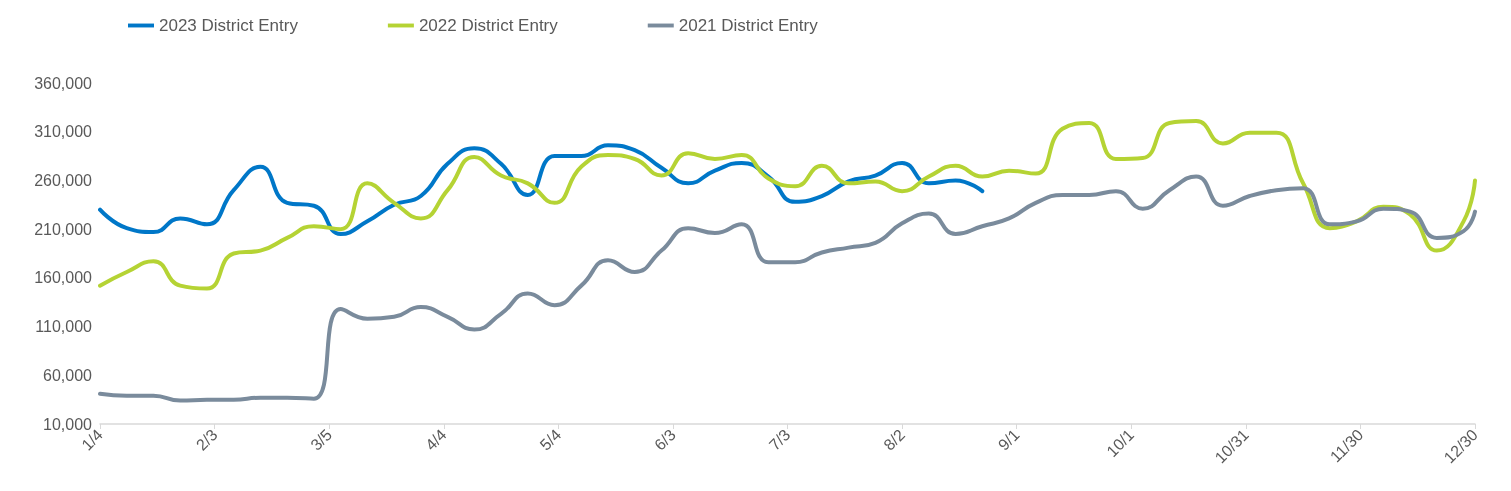 The image size is (1511, 491). I want to click on x-tick-label: 2/3, so click(206, 439).